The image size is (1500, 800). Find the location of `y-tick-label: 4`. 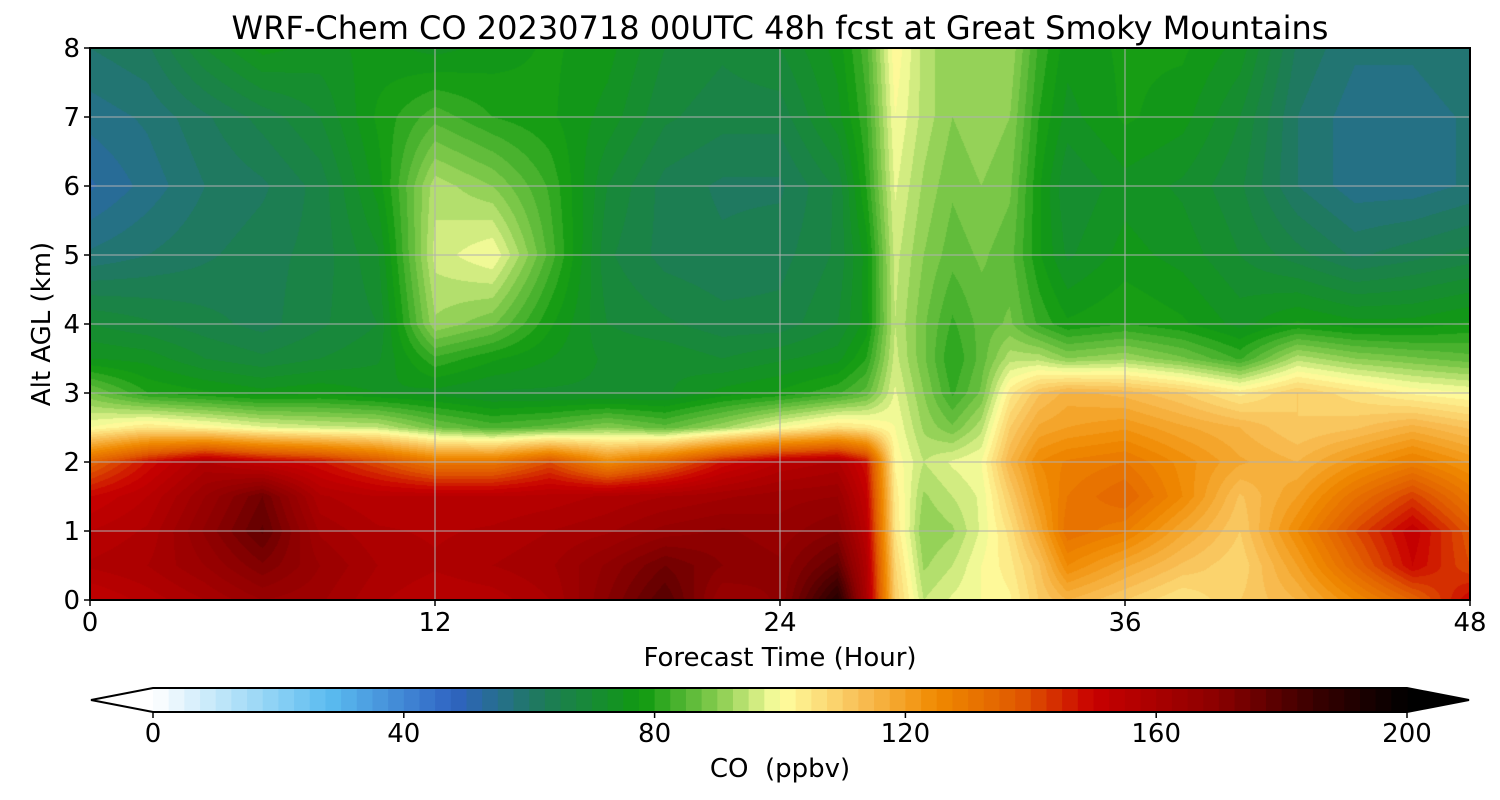

y-tick-label: 4 is located at coordinates (71, 325).